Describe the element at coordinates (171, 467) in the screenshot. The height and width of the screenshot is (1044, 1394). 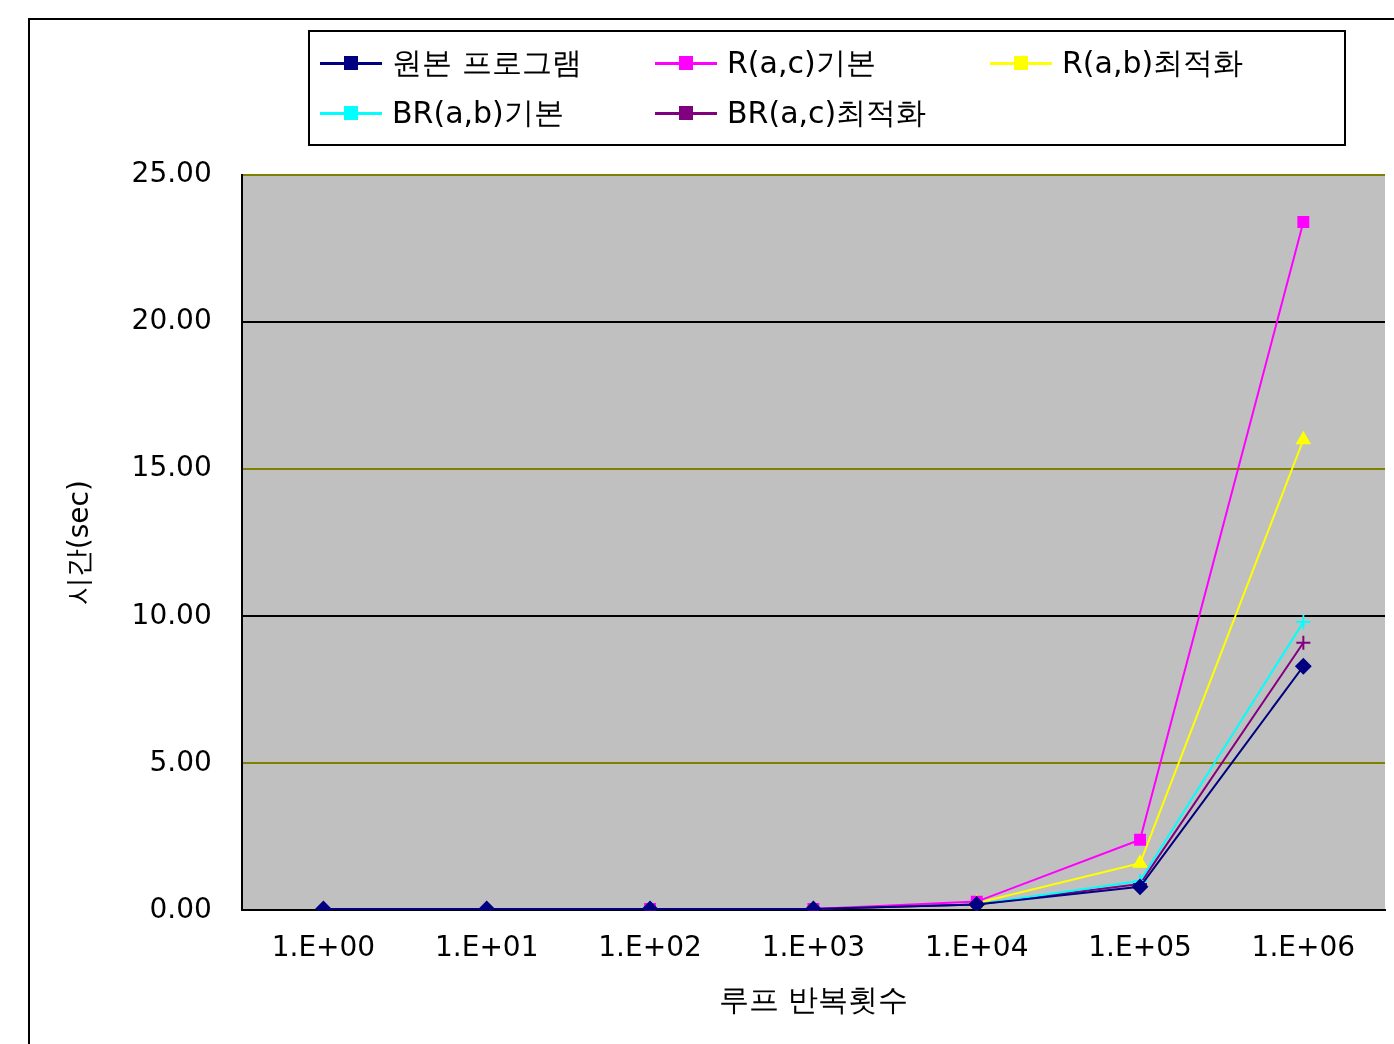
I see `y-tick-label: 15.00` at that location.